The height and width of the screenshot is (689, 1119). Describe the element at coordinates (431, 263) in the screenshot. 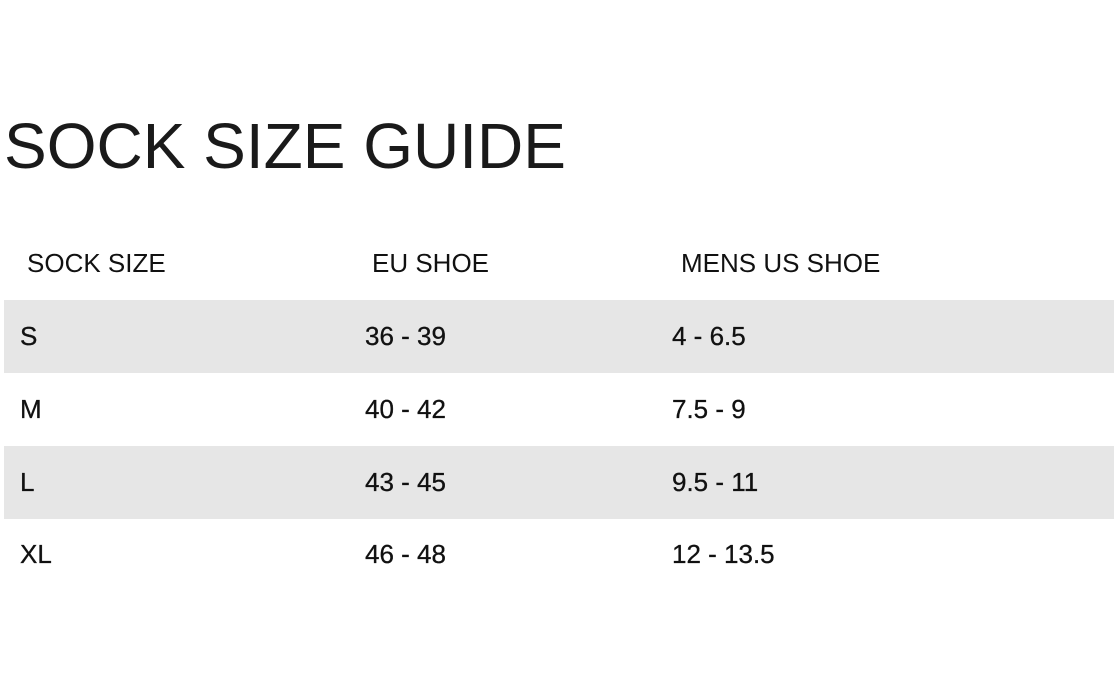

I see `header-eu-shoe: EU SHOE` at that location.